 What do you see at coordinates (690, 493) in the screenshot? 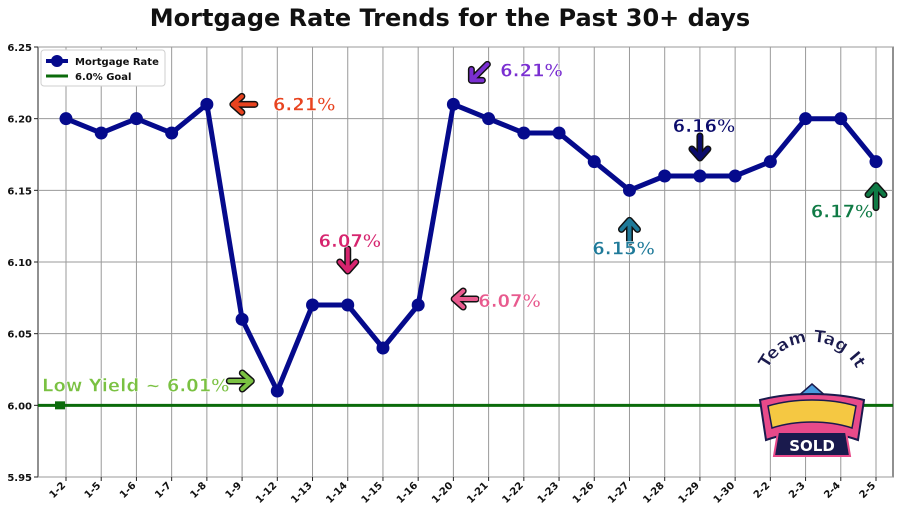
I see `x-tick-label: 1-29` at bounding box center [690, 493].